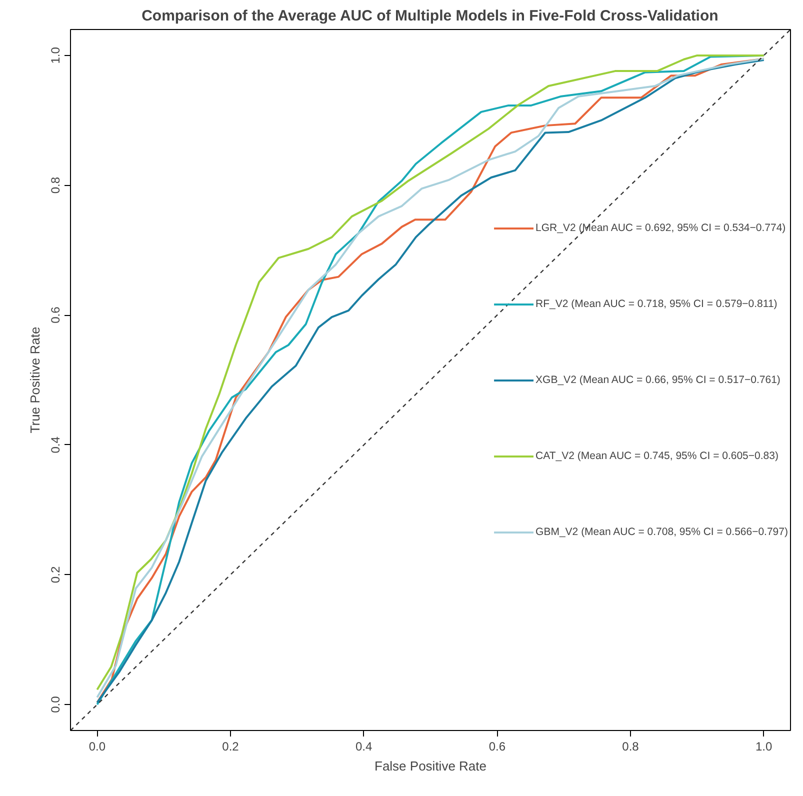 Image resolution: width=803 pixels, height=796 pixels. What do you see at coordinates (430, 766) in the screenshot?
I see `x-axis-title: False Positive Rate` at bounding box center [430, 766].